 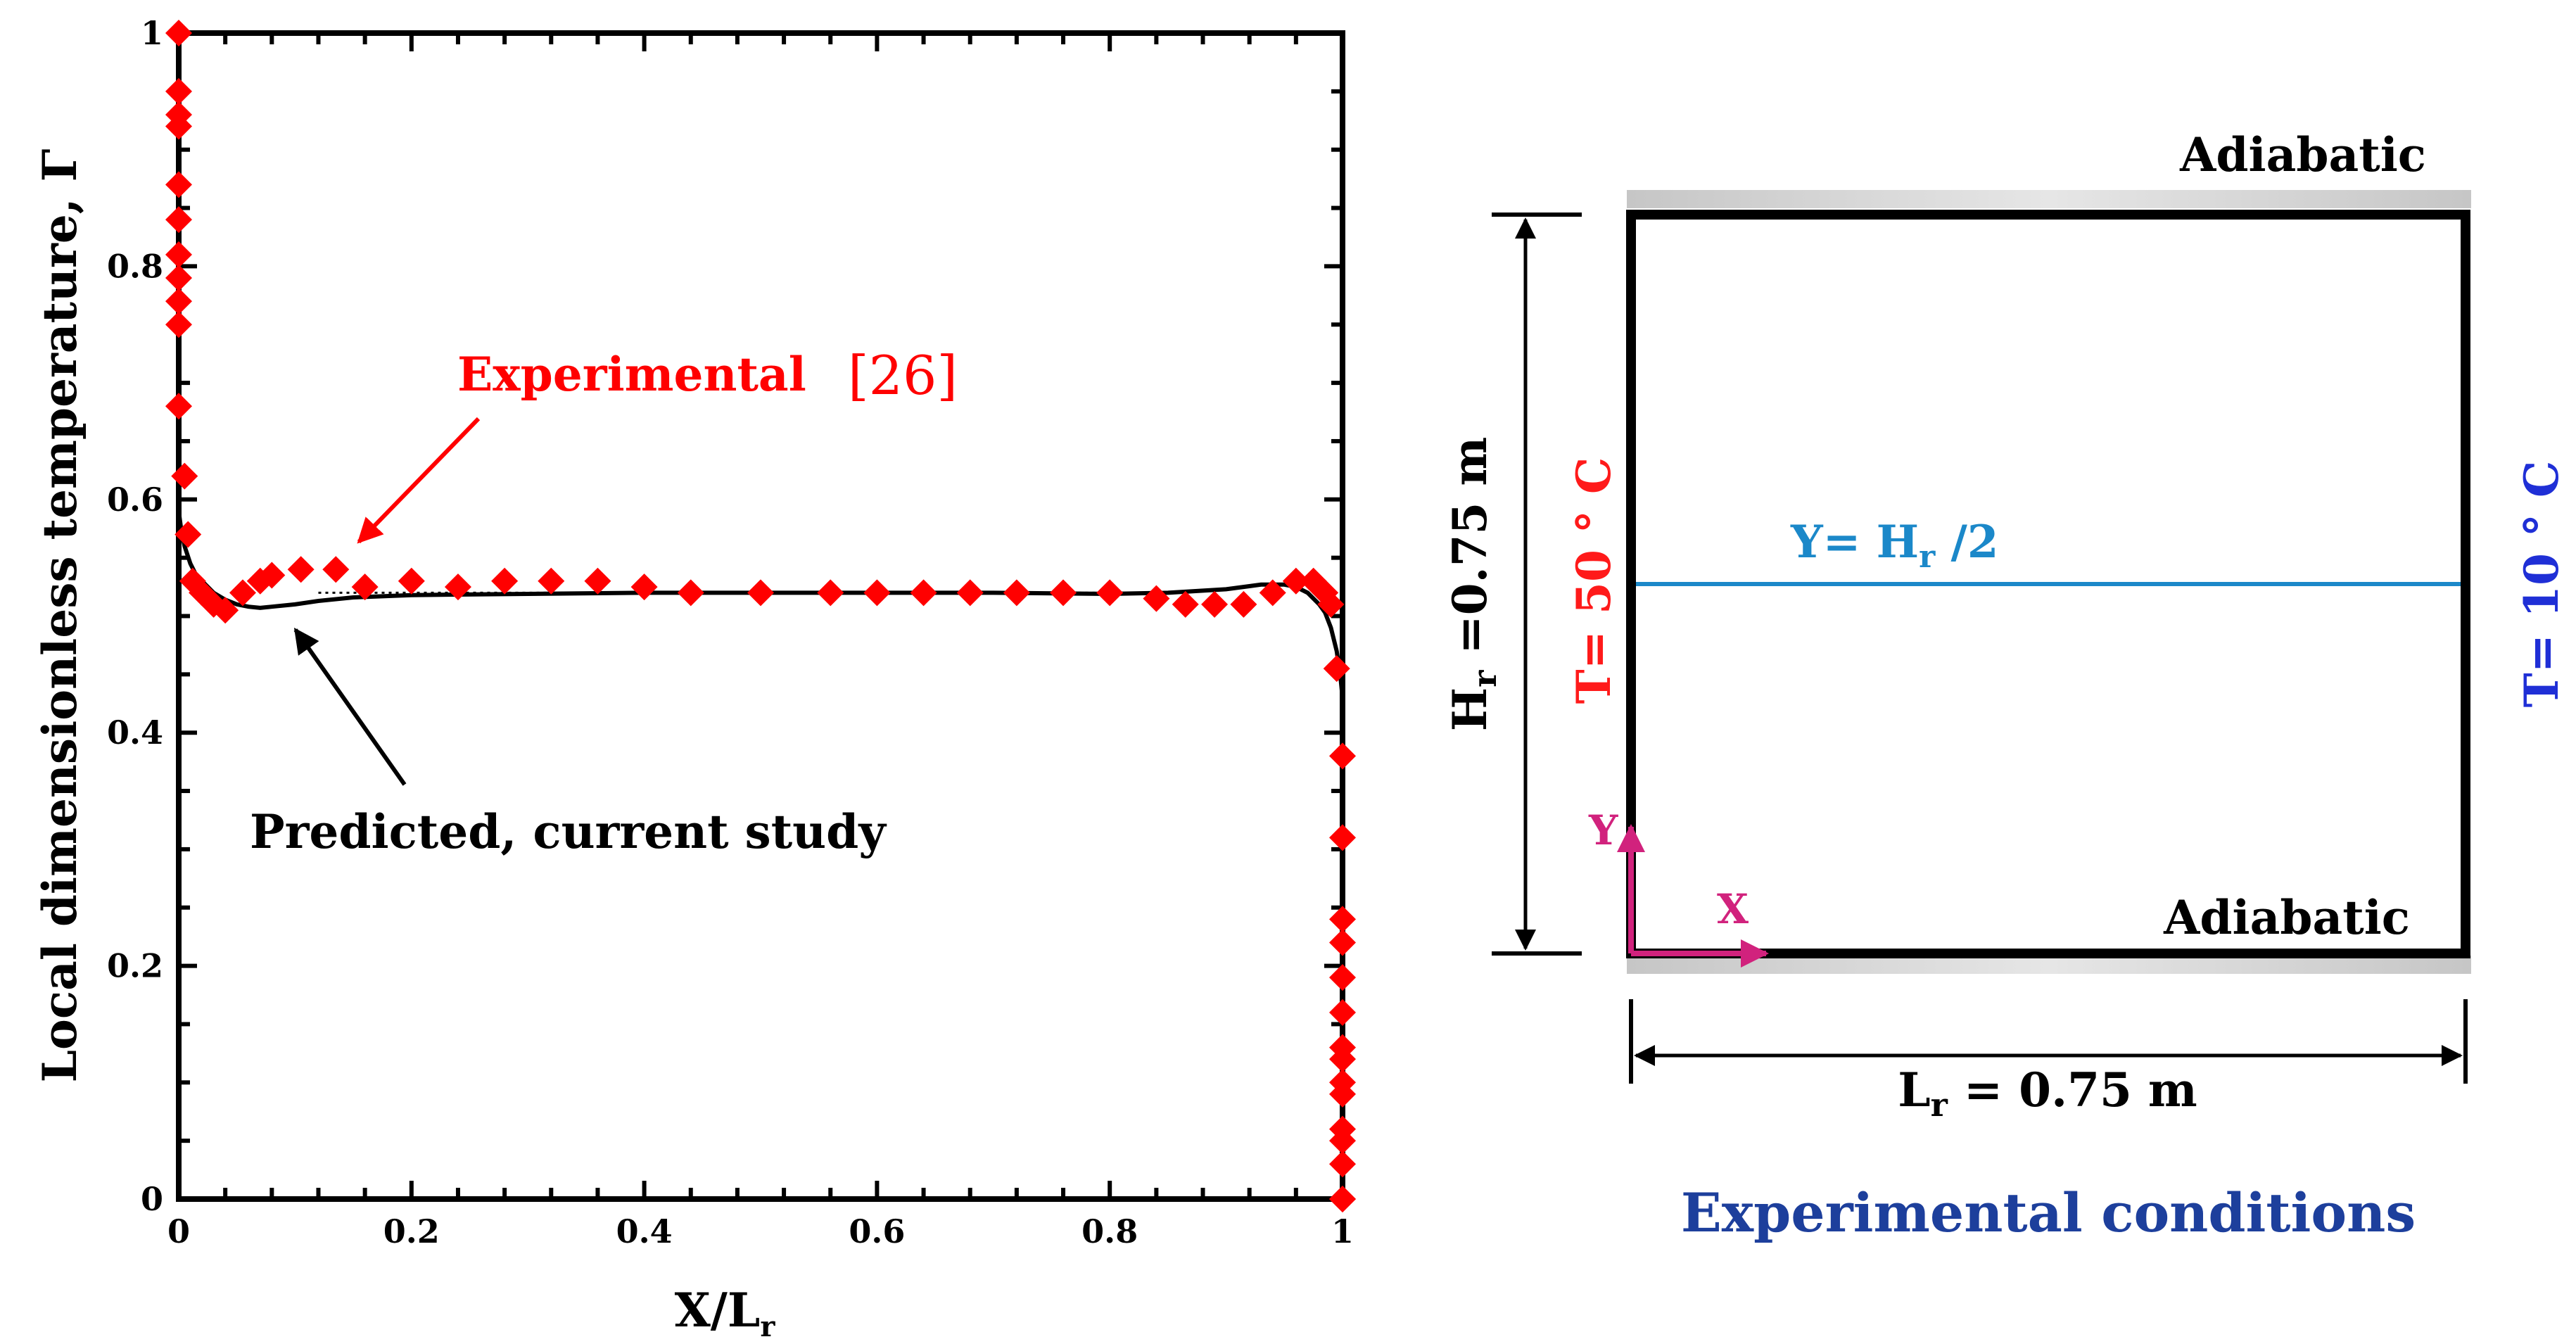 I want to click on midline-label: Y= Hr /2, so click(x=1894, y=545).